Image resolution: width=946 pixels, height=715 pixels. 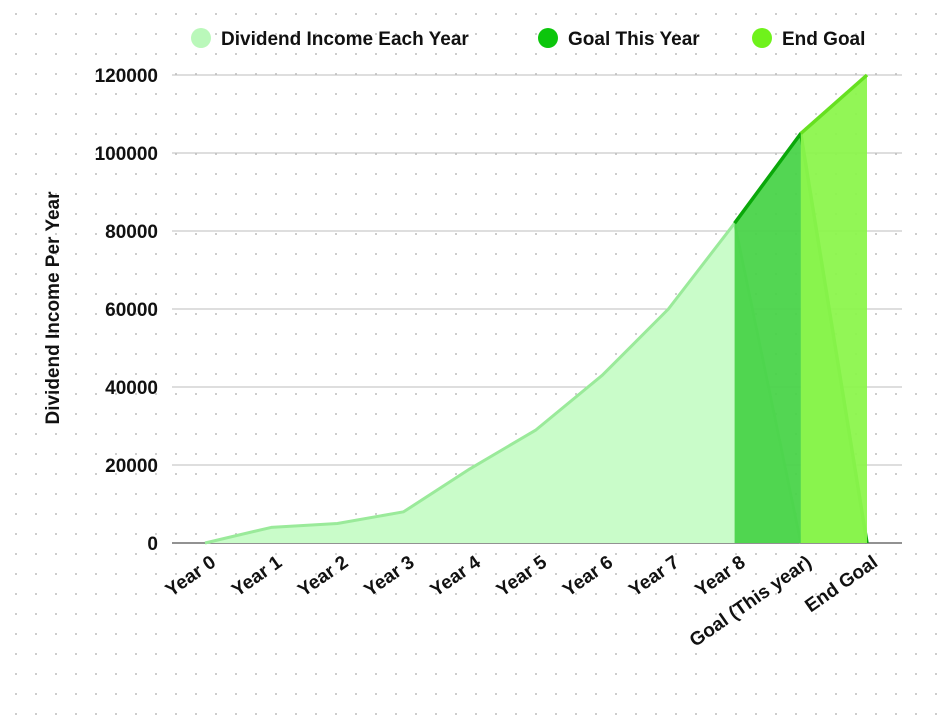 What do you see at coordinates (53, 308) in the screenshot?
I see `y-axis-label: Dividend Income Per Year` at bounding box center [53, 308].